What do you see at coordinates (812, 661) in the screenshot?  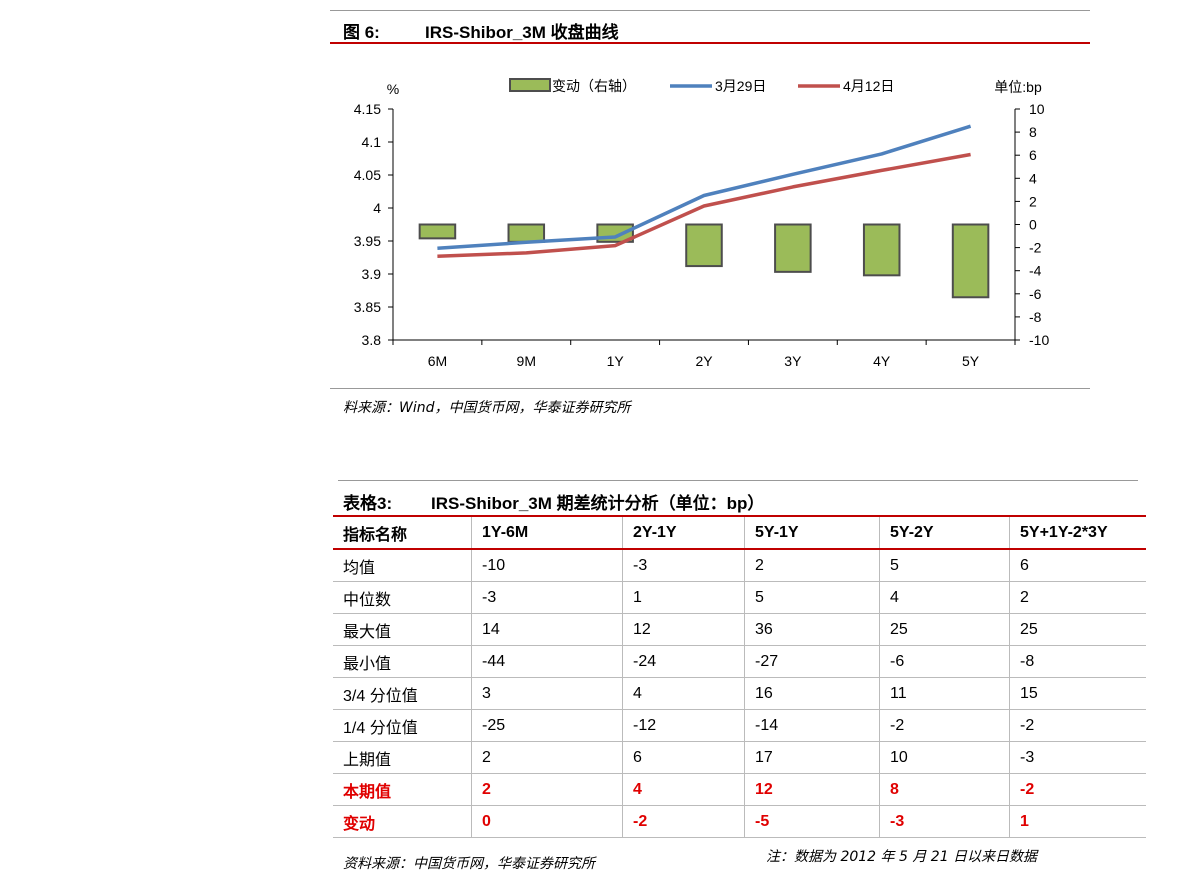 I see `table-cell: -27` at bounding box center [812, 661].